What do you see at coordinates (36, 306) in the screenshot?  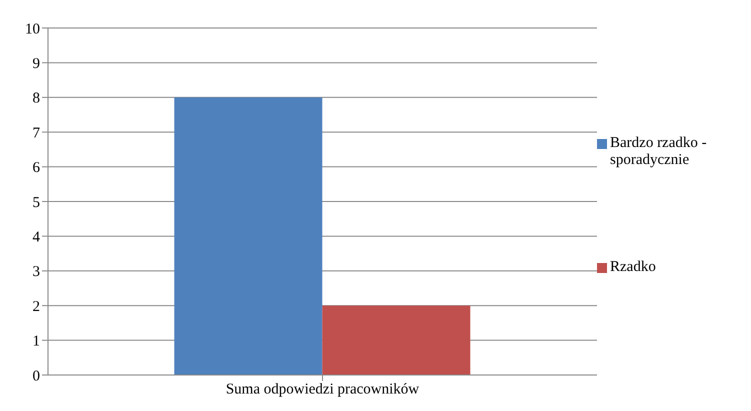 I see `y-tick-label: 2` at bounding box center [36, 306].